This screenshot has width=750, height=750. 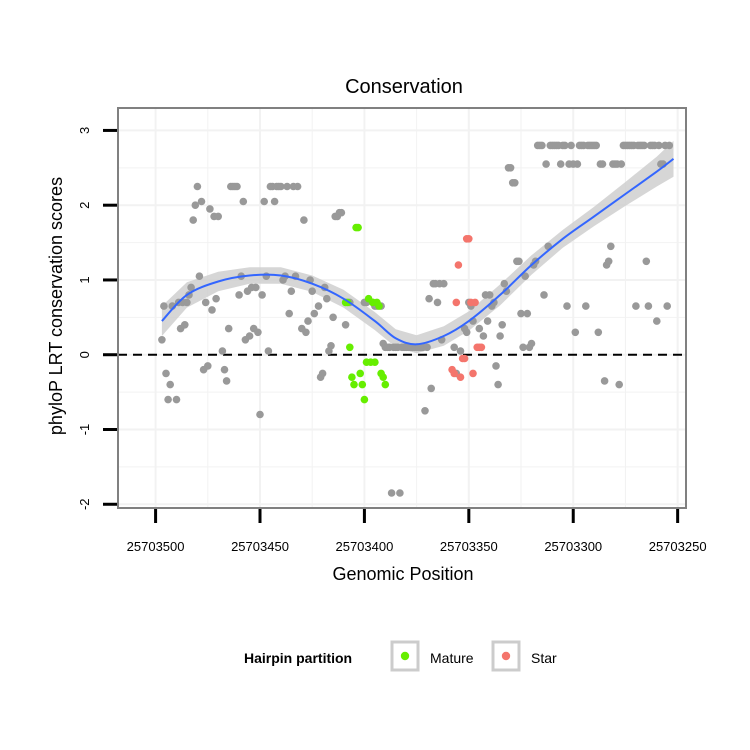 What do you see at coordinates (56, 306) in the screenshot?
I see `y-axis-title: phyloP LRT conservation scores` at bounding box center [56, 306].